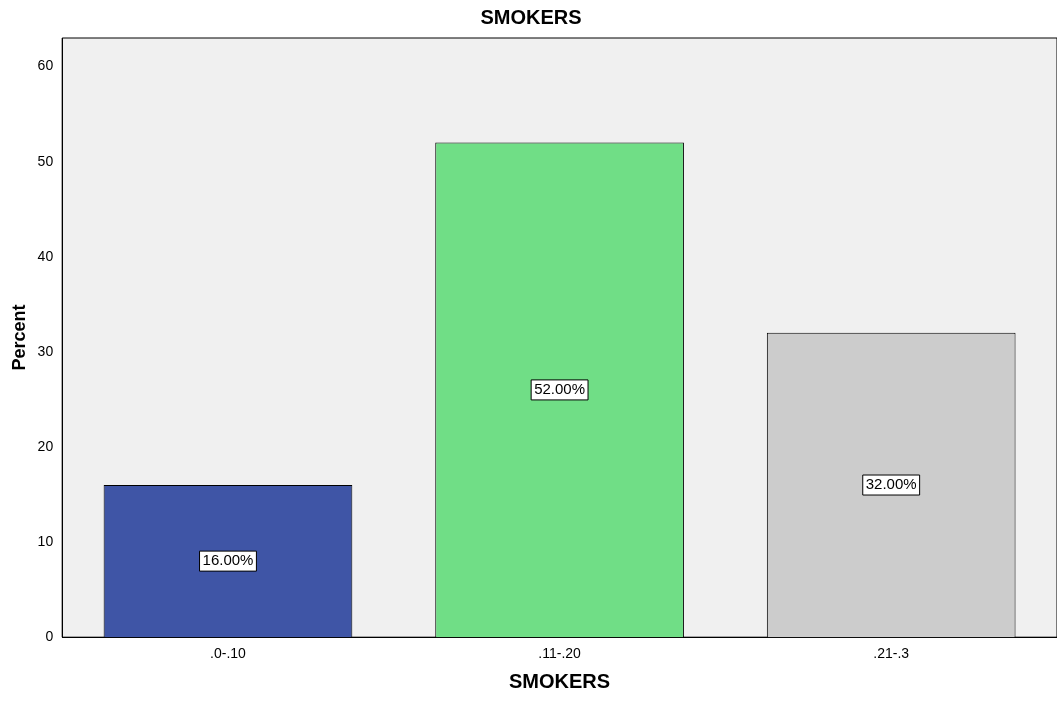  I want to click on y-tick-label: 30, so click(45, 350).